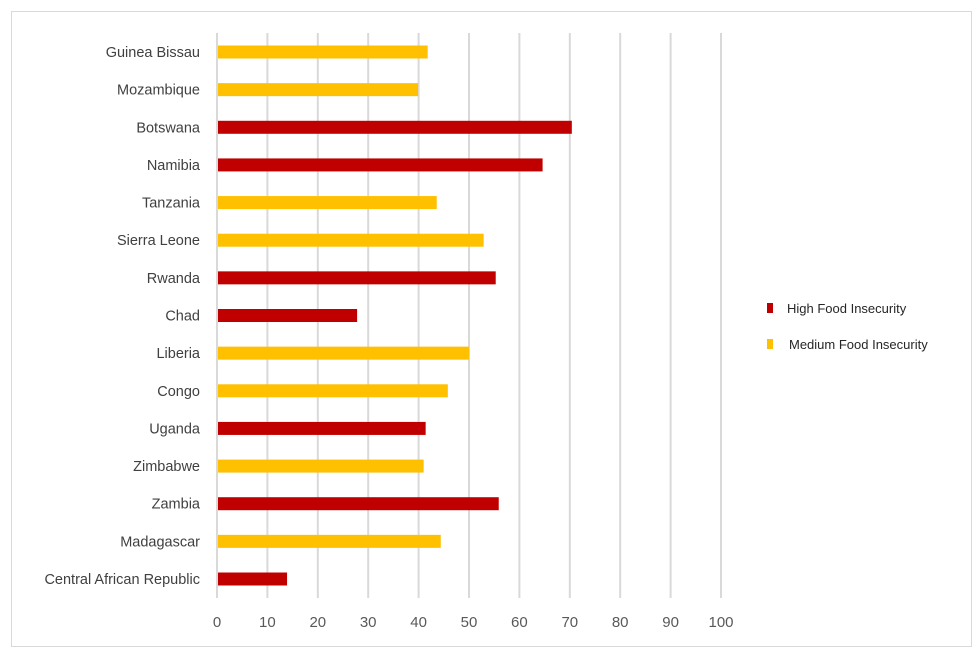 The image size is (979, 655). I want to click on x-tick-label: 90, so click(670, 622).